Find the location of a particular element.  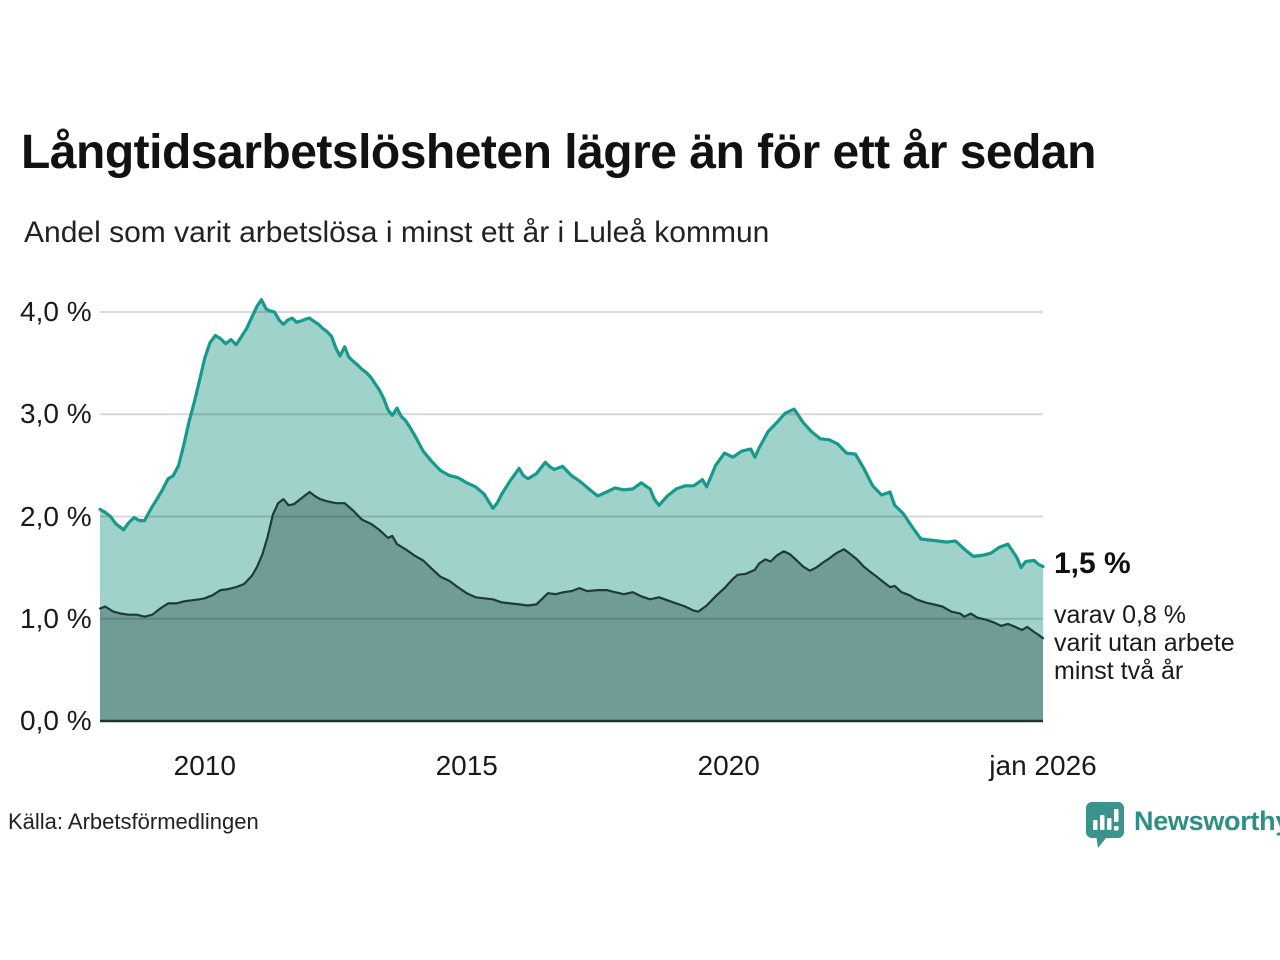

x-axis-label: jan 2026 is located at coordinates (1043, 765).